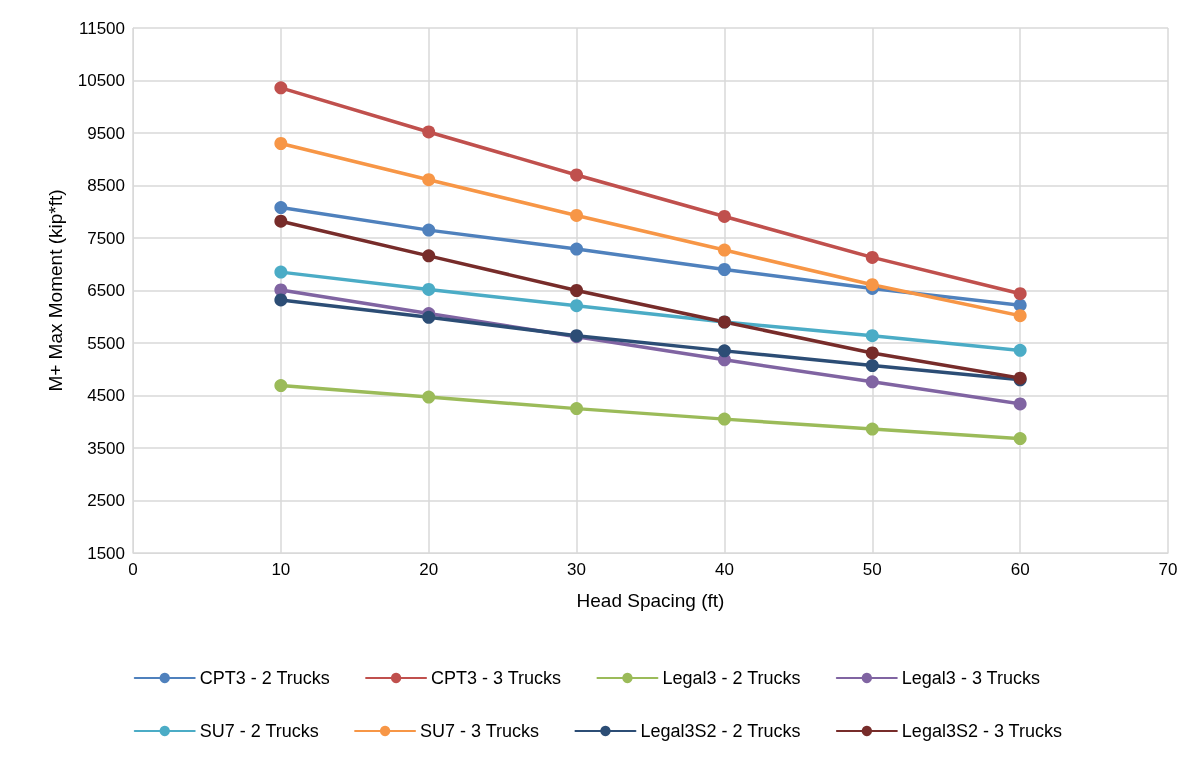 Image resolution: width=1197 pixels, height=763 pixels. Describe the element at coordinates (577, 569) in the screenshot. I see `x-tick-label: 30` at that location.